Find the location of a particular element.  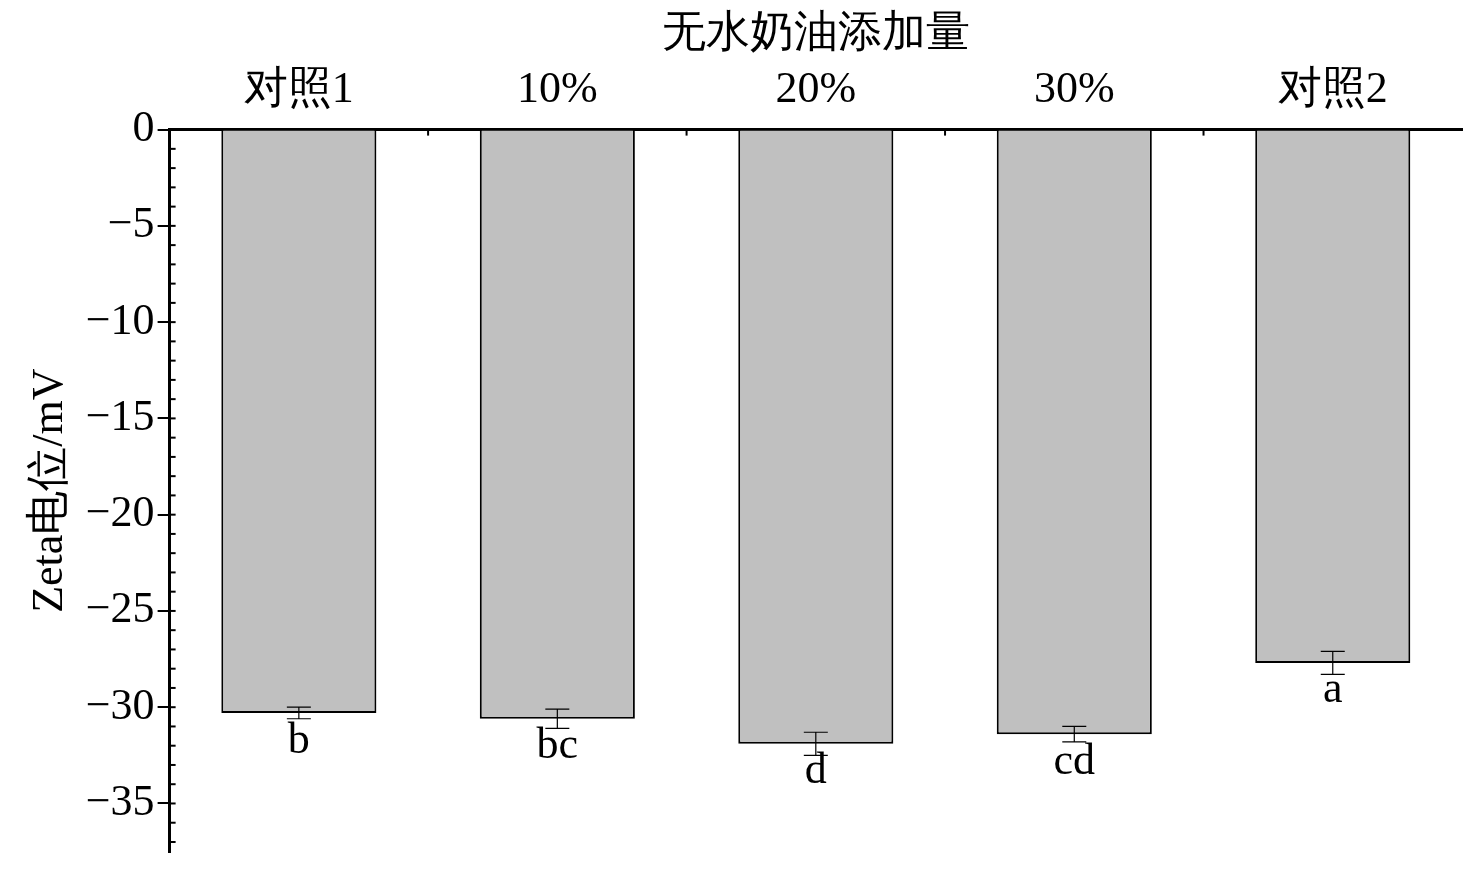

y-tick-label: −30 is located at coordinates (120, 704).